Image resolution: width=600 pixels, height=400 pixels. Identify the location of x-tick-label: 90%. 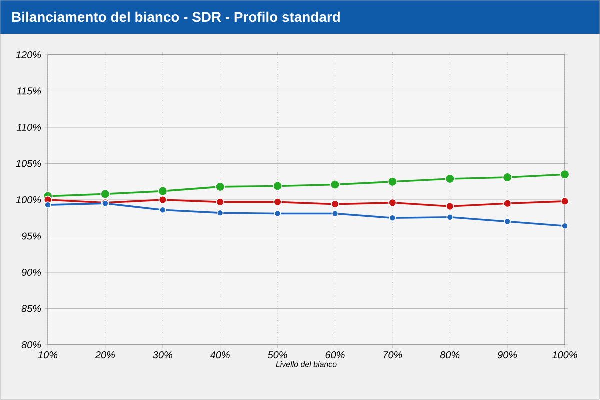
(508, 355).